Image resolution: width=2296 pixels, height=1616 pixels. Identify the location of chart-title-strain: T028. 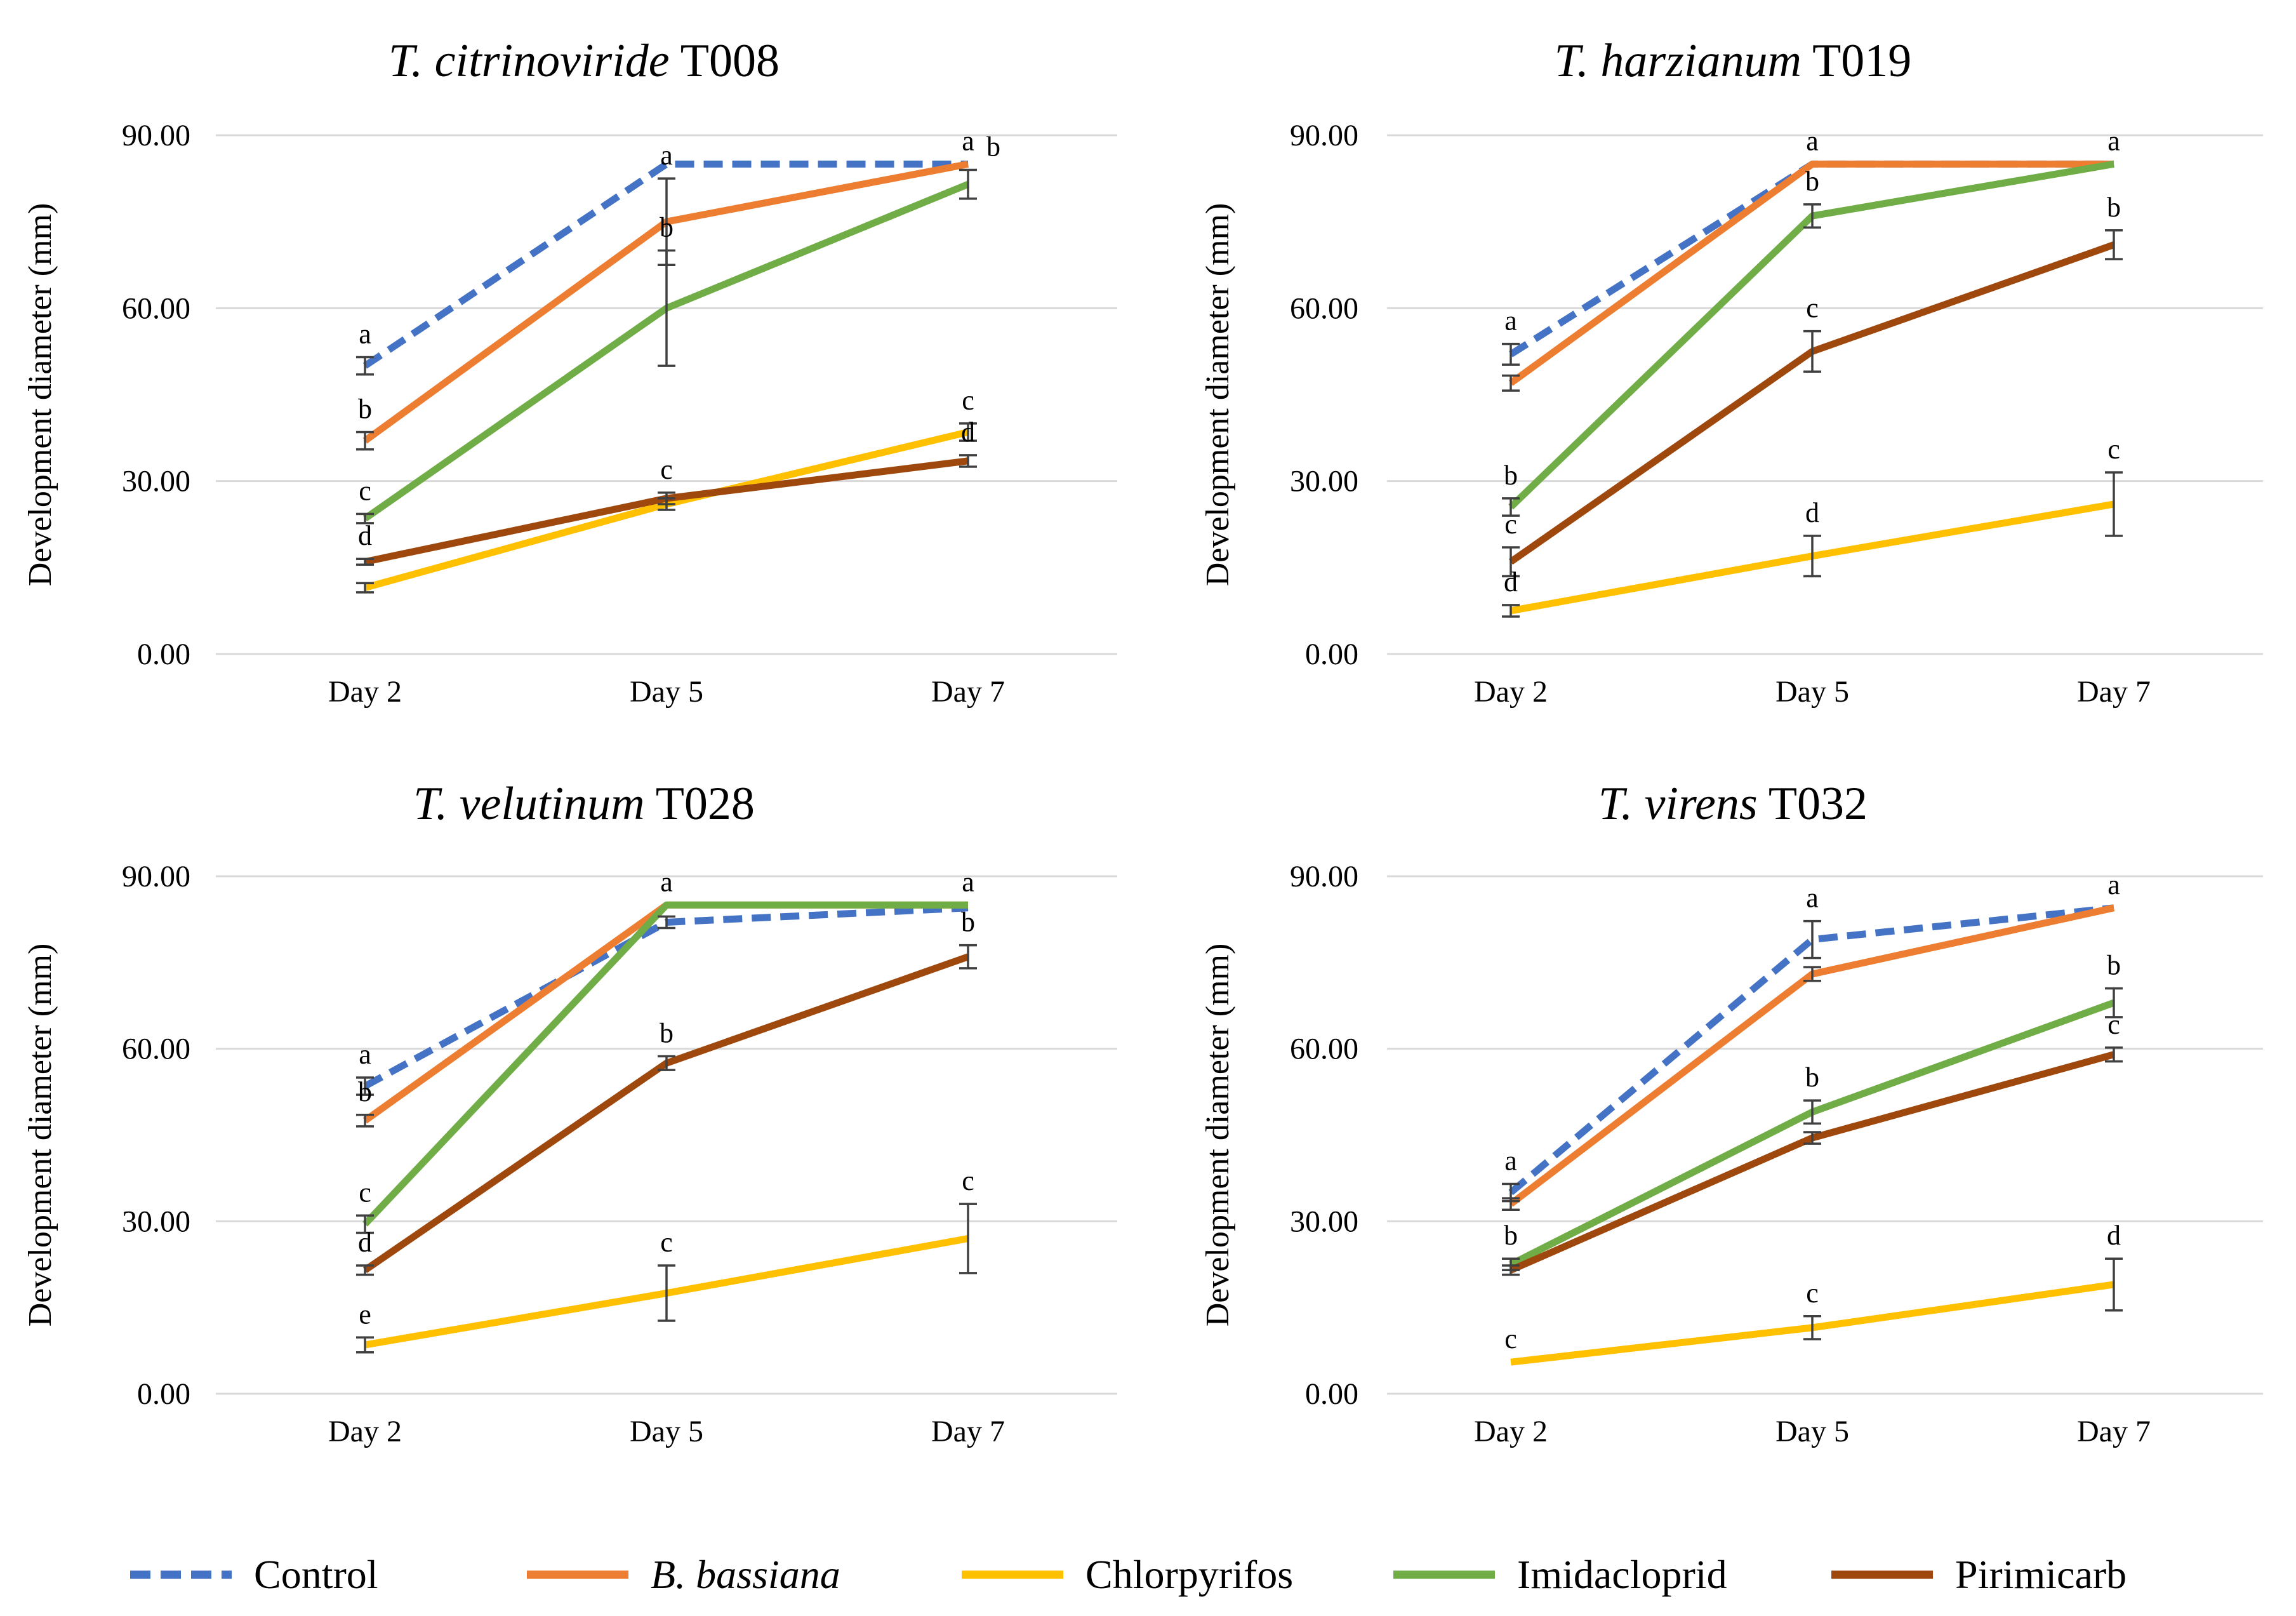
(700, 804).